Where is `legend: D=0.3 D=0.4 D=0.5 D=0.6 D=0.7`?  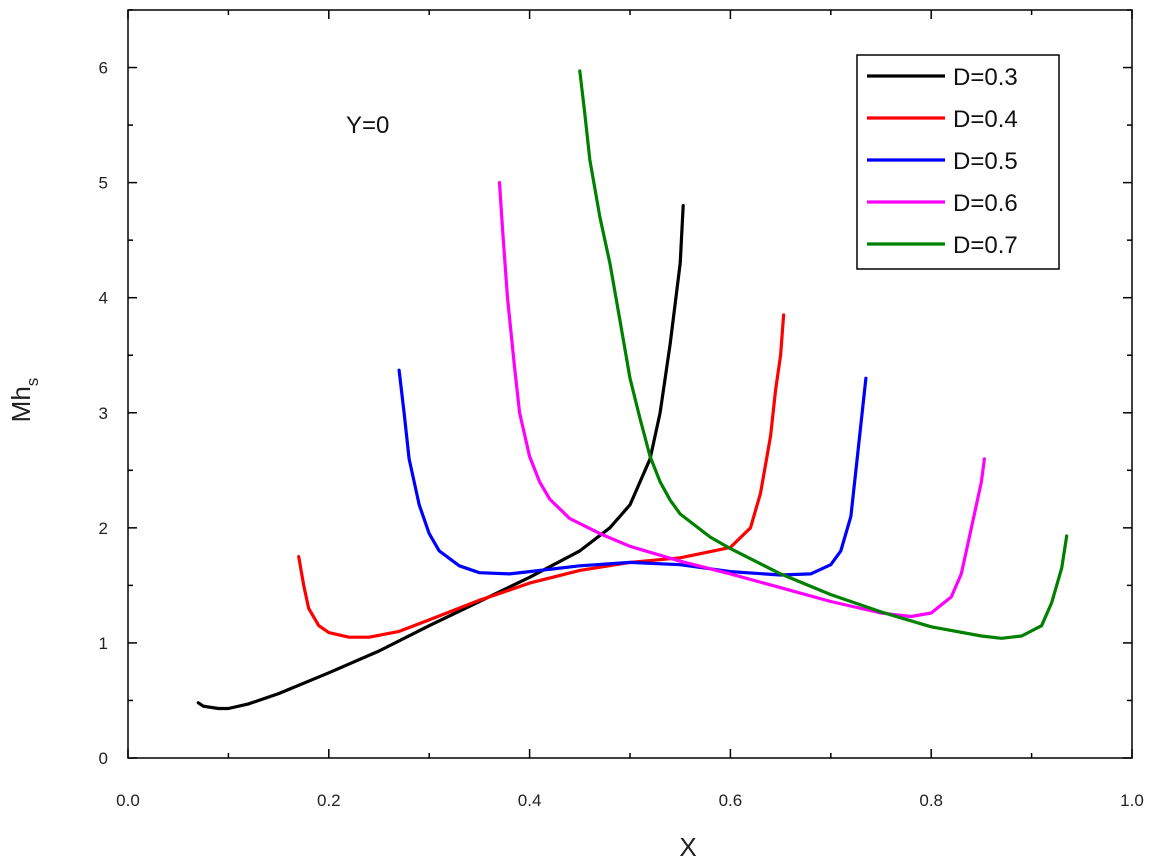
legend: D=0.3 D=0.4 D=0.5 D=0.6 D=0.7 is located at coordinates (958, 162).